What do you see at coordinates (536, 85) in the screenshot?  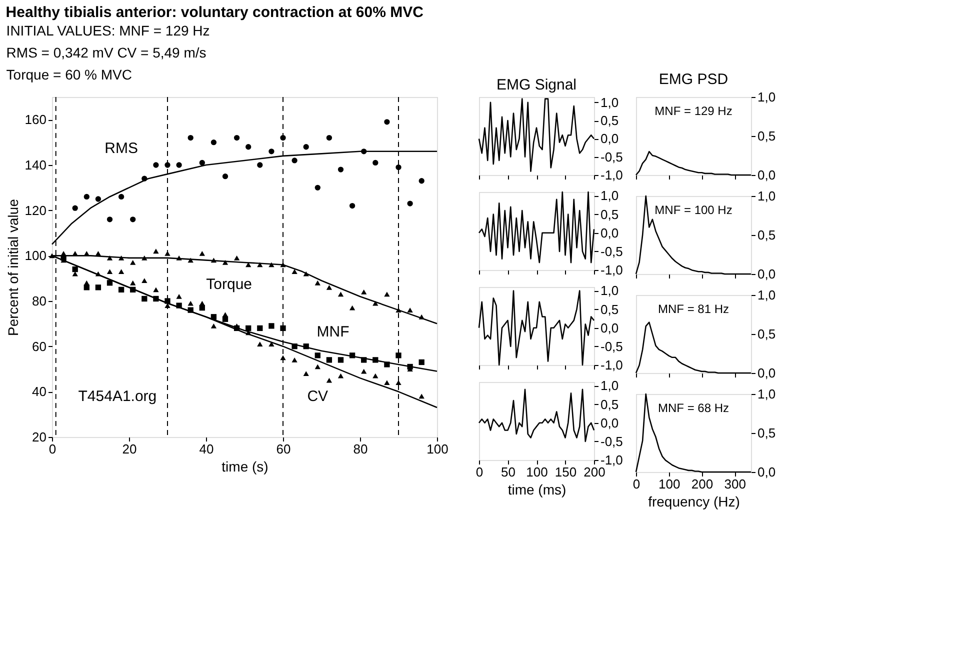 I see `chart-title: EMG Signal` at bounding box center [536, 85].